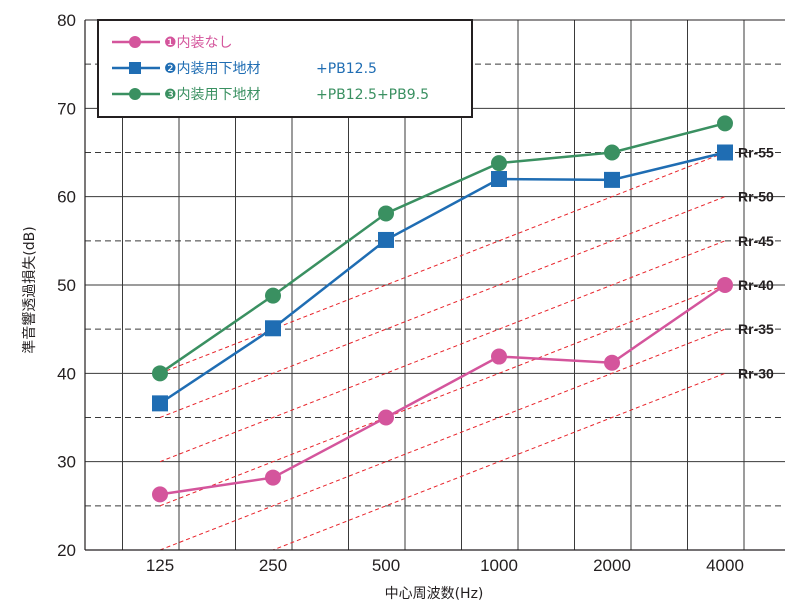 This screenshot has width=786, height=604. Describe the element at coordinates (66, 373) in the screenshot. I see `y-tick-label: 40` at that location.